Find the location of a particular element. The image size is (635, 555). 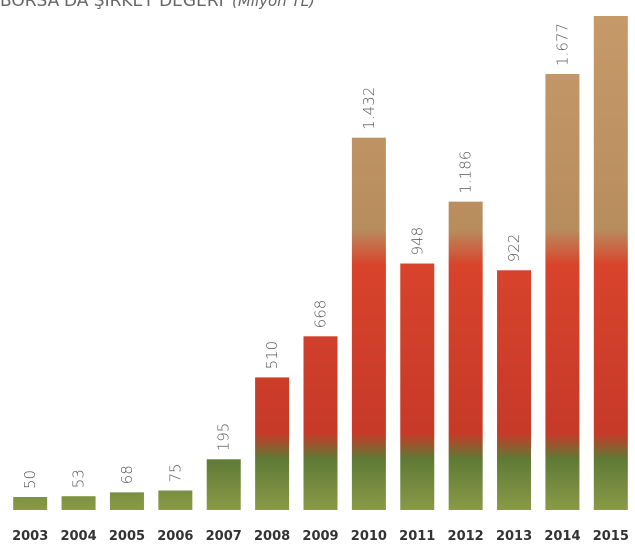

x-tick-label: 2013 is located at coordinates (514, 536).